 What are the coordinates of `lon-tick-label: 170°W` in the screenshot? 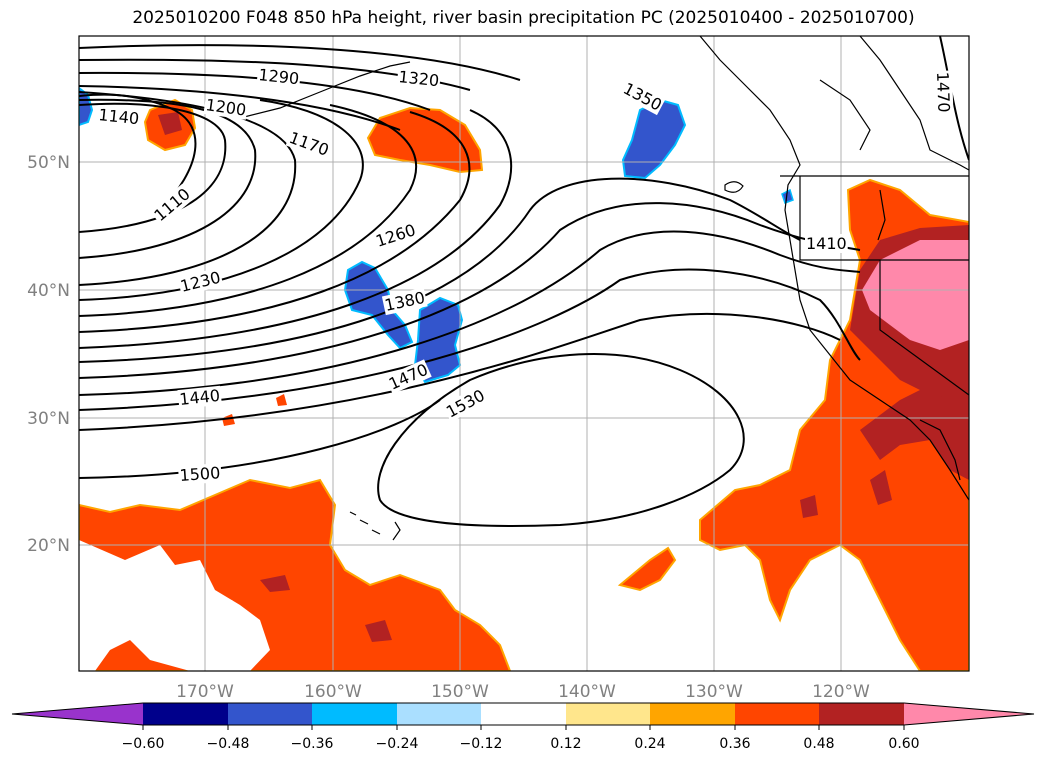 It's located at (205, 692).